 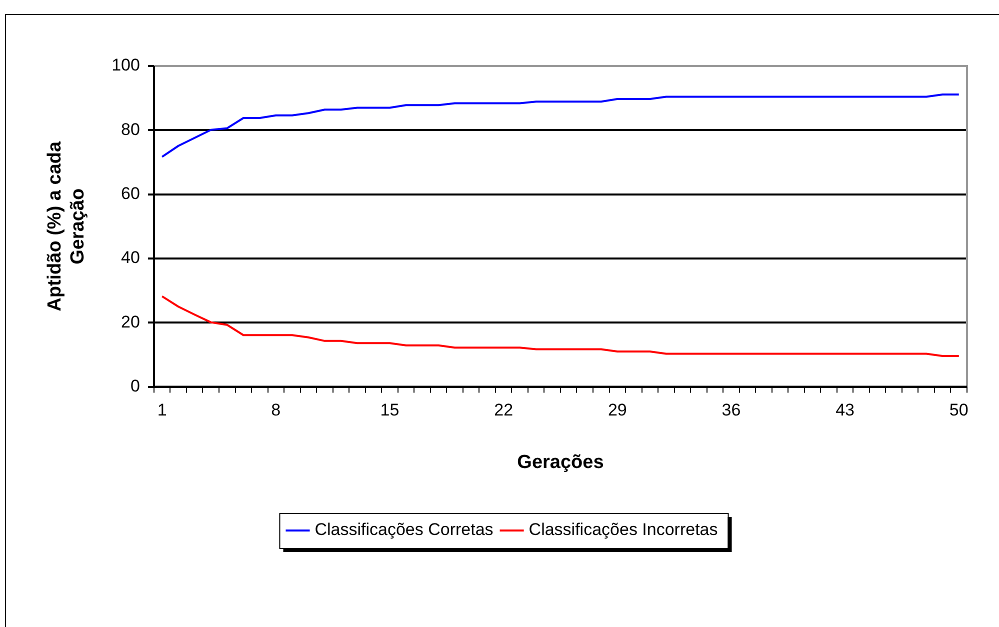 What do you see at coordinates (504, 410) in the screenshot?
I see `x-tick-label: 22` at bounding box center [504, 410].